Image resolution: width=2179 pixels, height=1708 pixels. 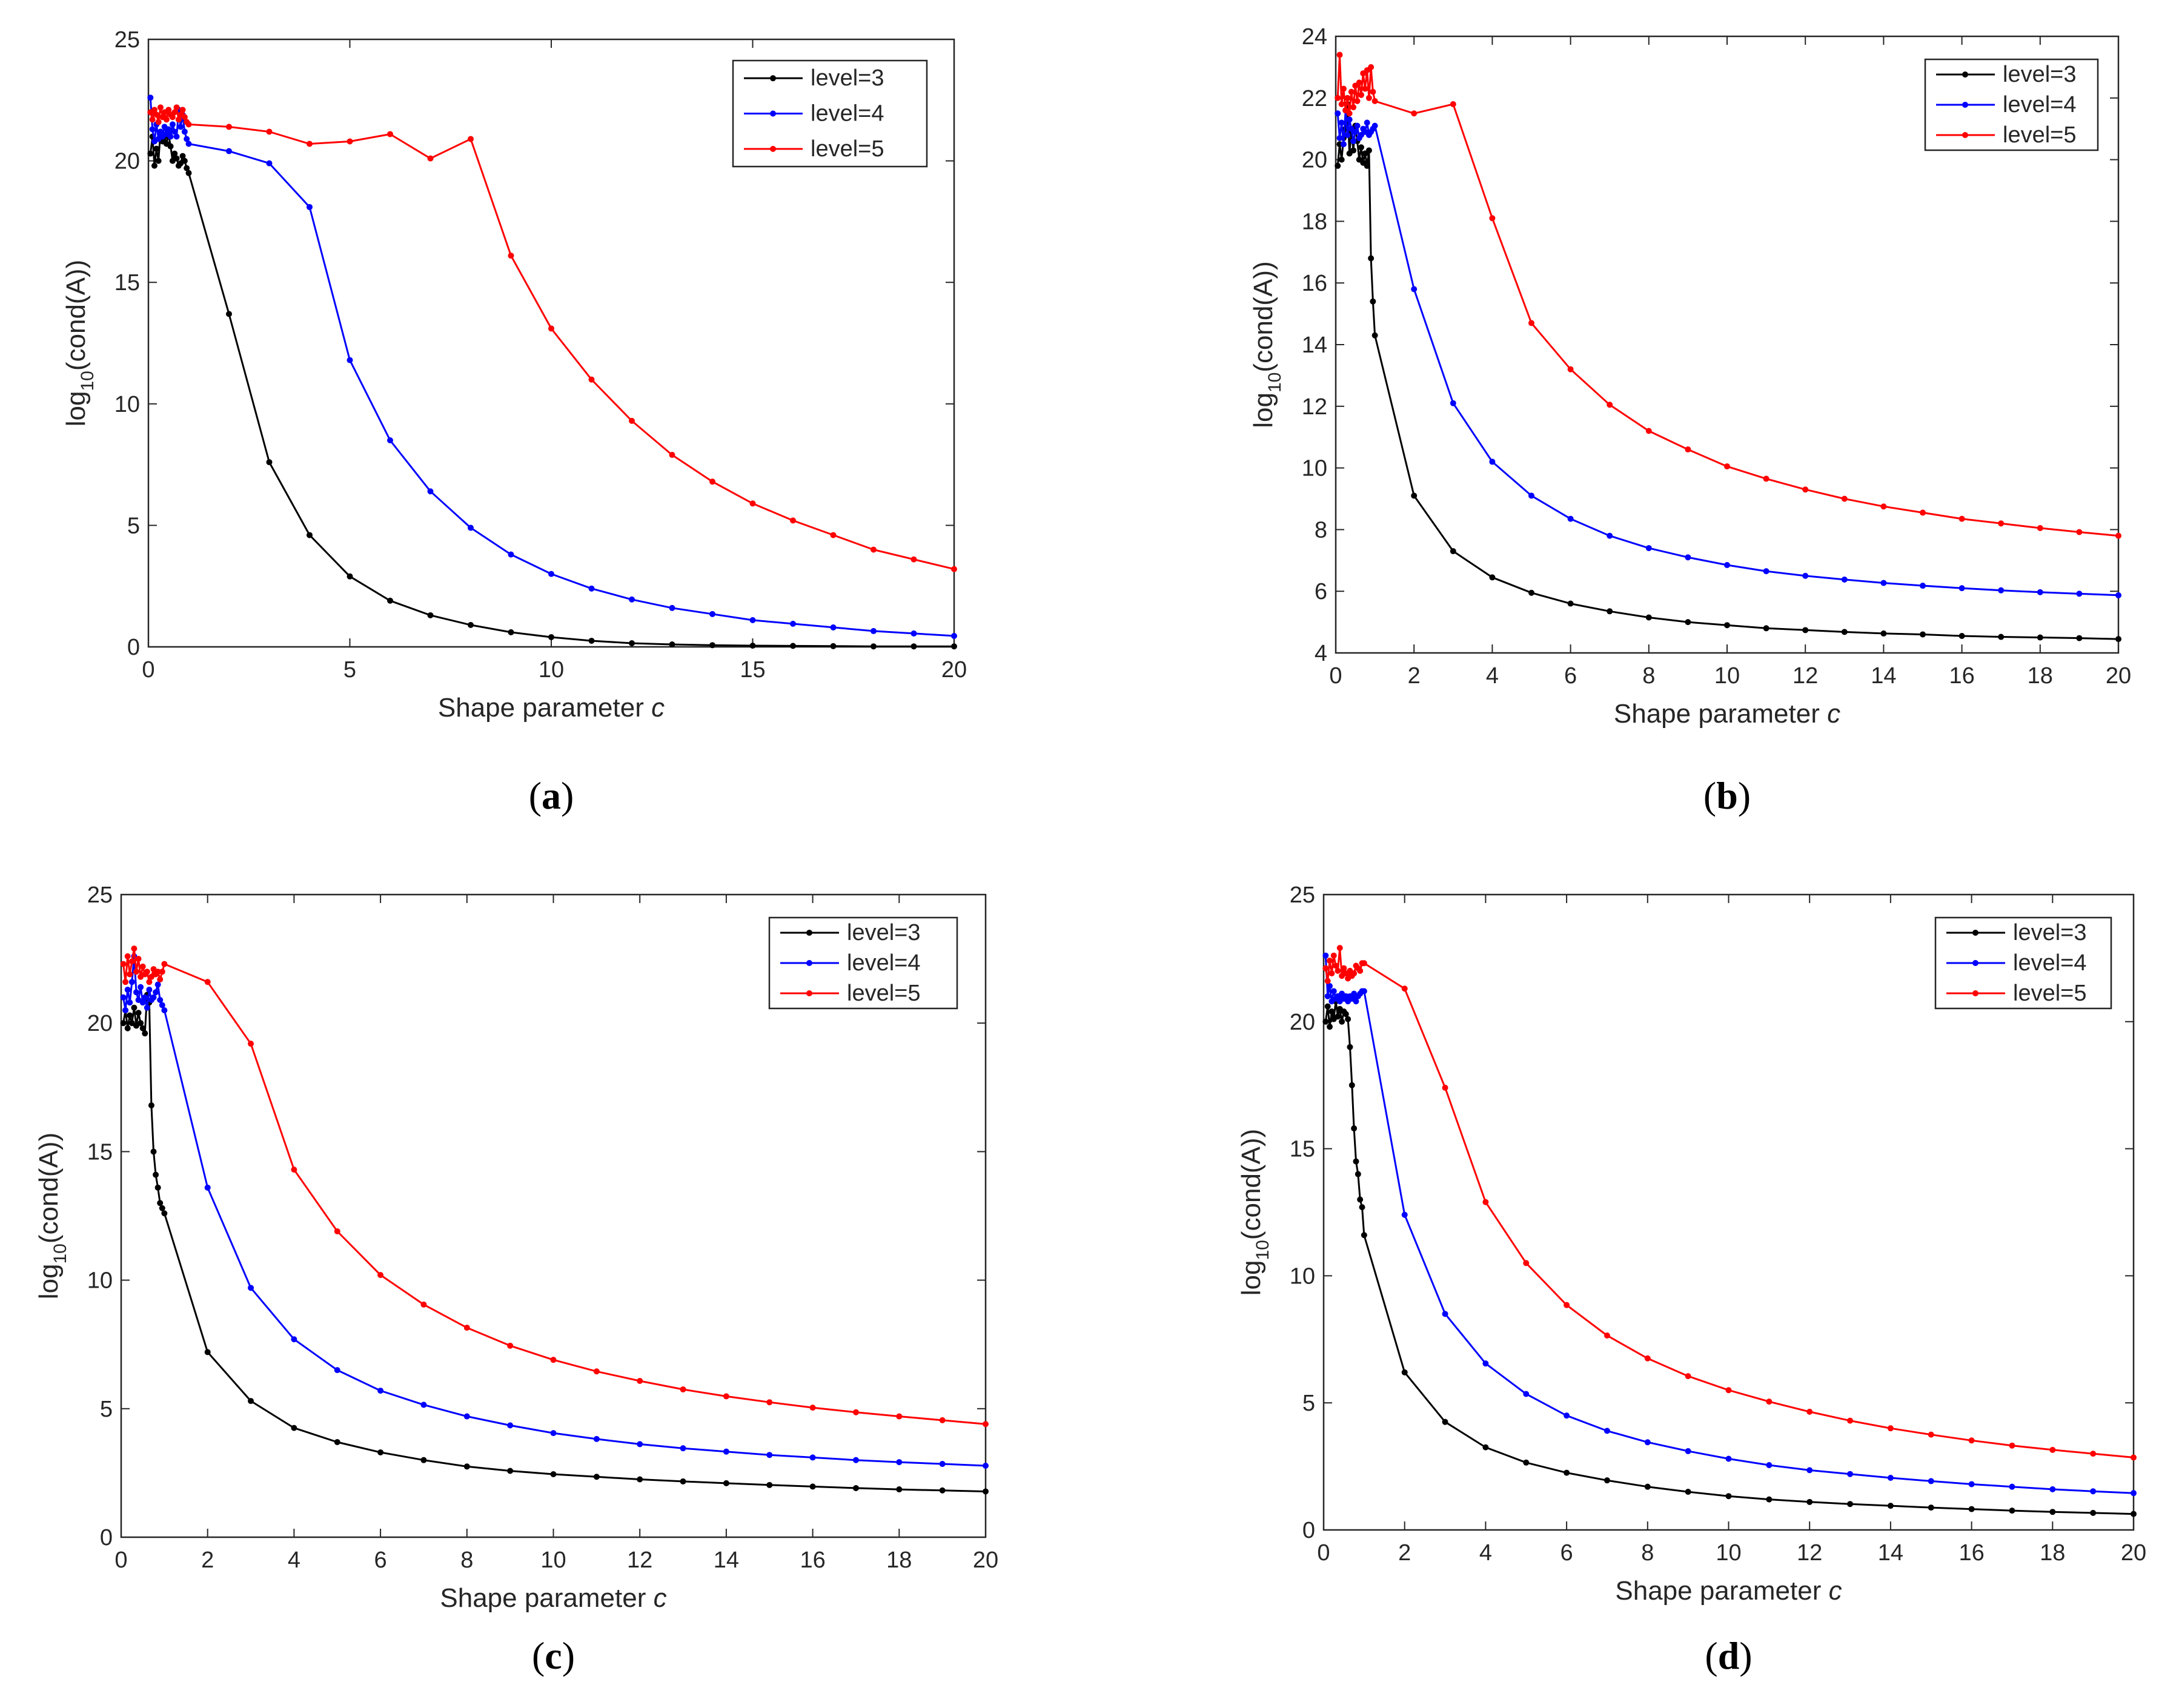 What do you see at coordinates (660, 1598) in the screenshot?
I see `x-axis-label-variable: c` at bounding box center [660, 1598].